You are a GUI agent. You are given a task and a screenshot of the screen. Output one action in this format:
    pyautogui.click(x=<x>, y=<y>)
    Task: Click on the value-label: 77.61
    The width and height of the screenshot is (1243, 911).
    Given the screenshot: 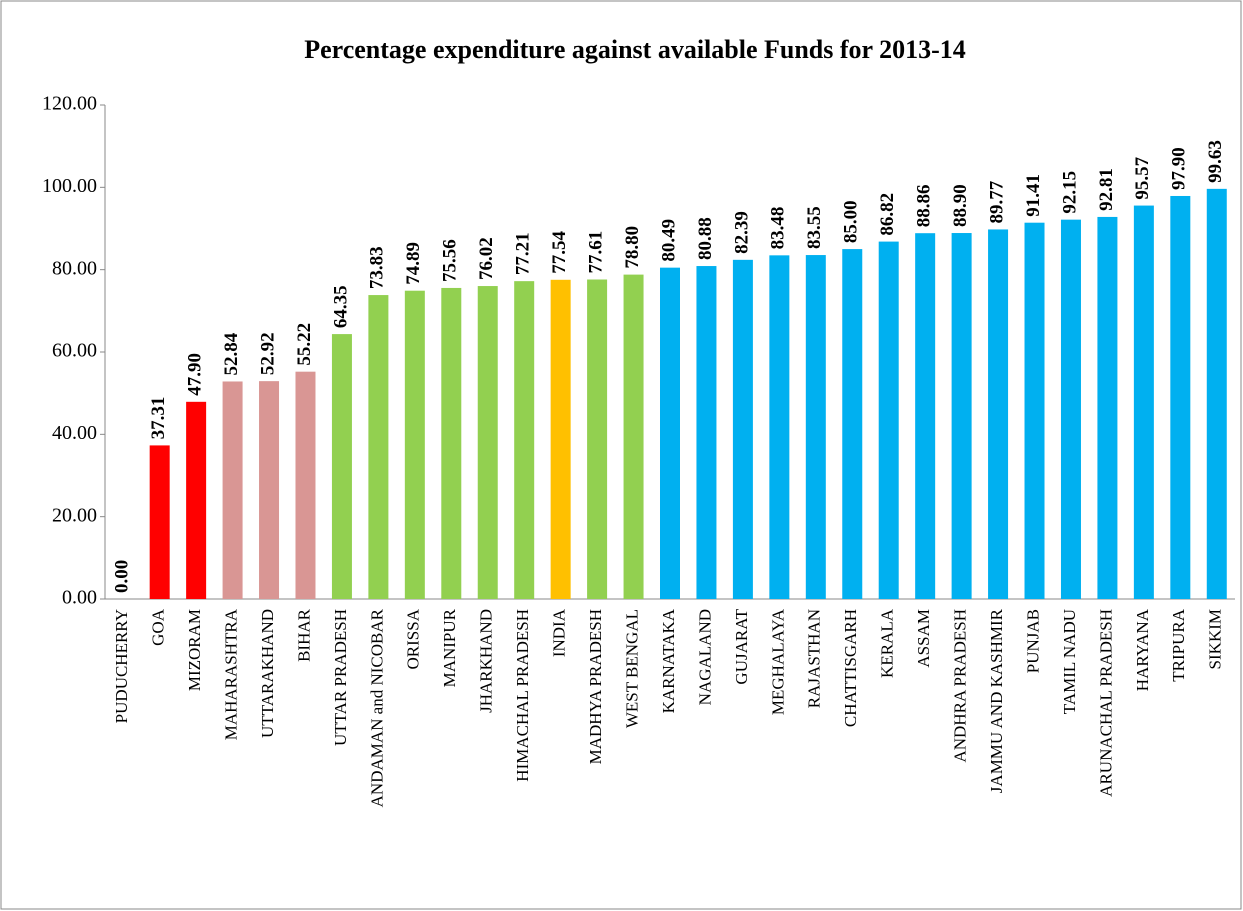 What is the action you would take?
    pyautogui.click(x=595, y=252)
    